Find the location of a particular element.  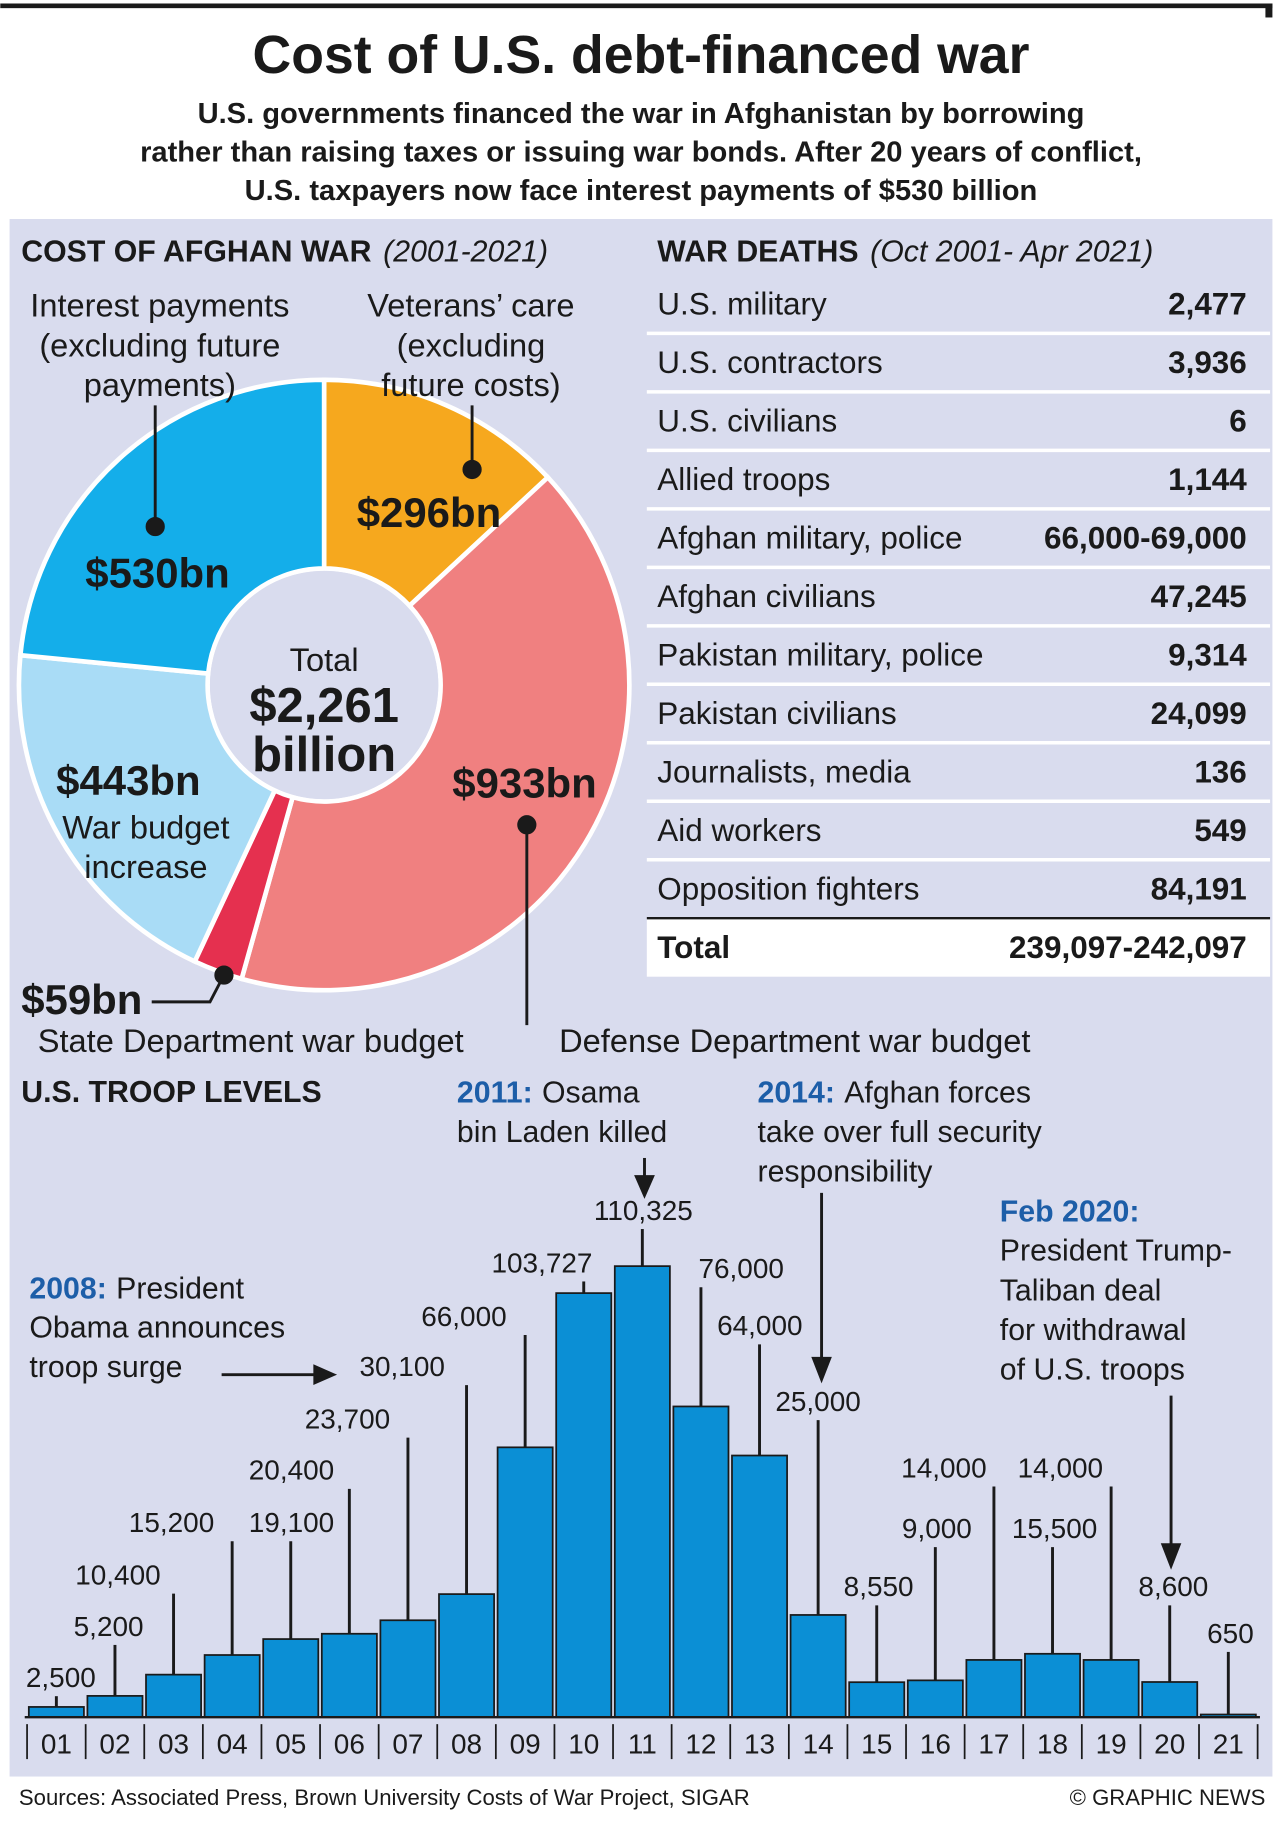

pie-heading: COST OF AFGHAN WAR (2001-2021) is located at coordinates (284, 251).